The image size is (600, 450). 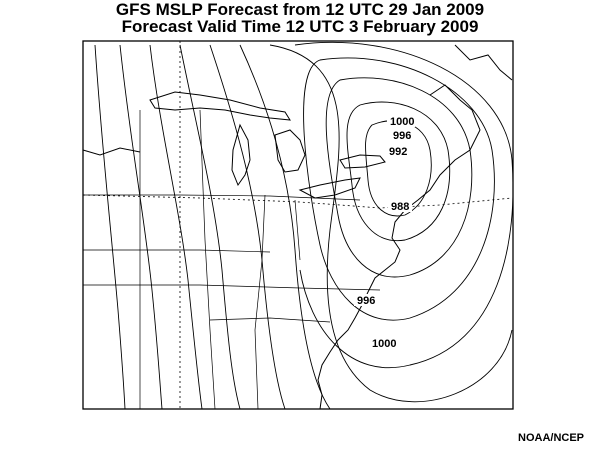 I want to click on lake-erie, so click(x=329, y=188).